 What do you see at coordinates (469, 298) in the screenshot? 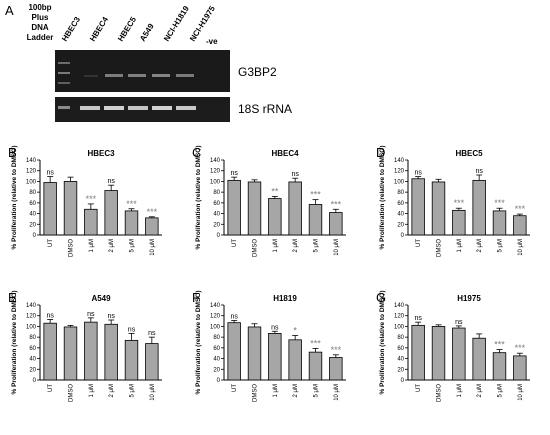
I see `chart-title: H1975` at bounding box center [469, 298].